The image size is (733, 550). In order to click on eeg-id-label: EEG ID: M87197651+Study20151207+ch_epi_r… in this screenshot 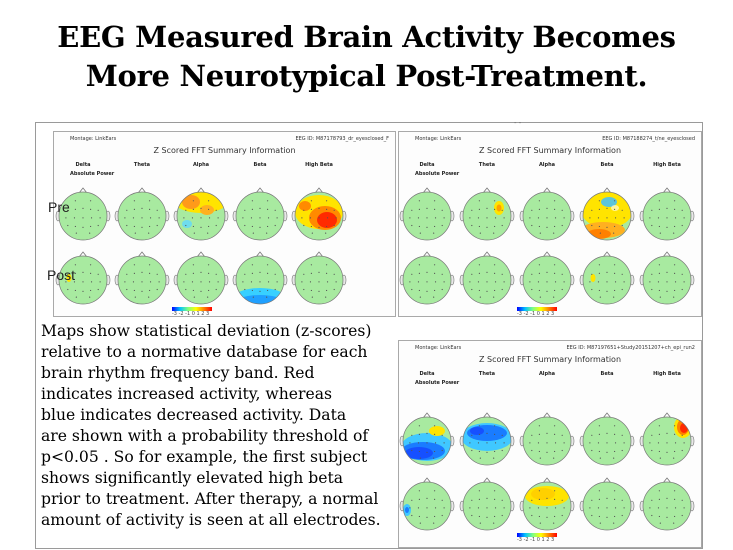, I will do `click(630, 348)`.